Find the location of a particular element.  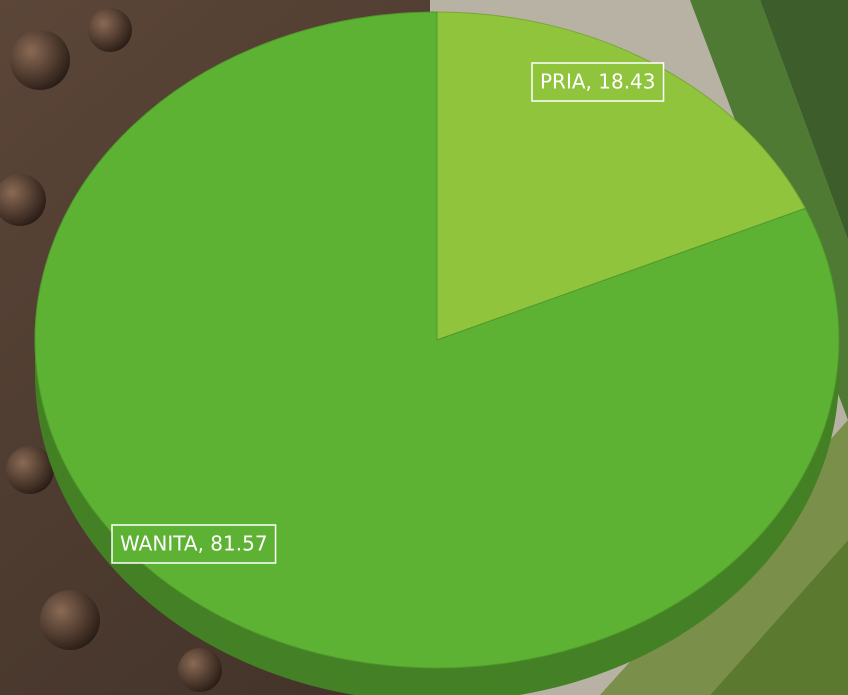

label-text: WANITA, 81.57 is located at coordinates (194, 544).